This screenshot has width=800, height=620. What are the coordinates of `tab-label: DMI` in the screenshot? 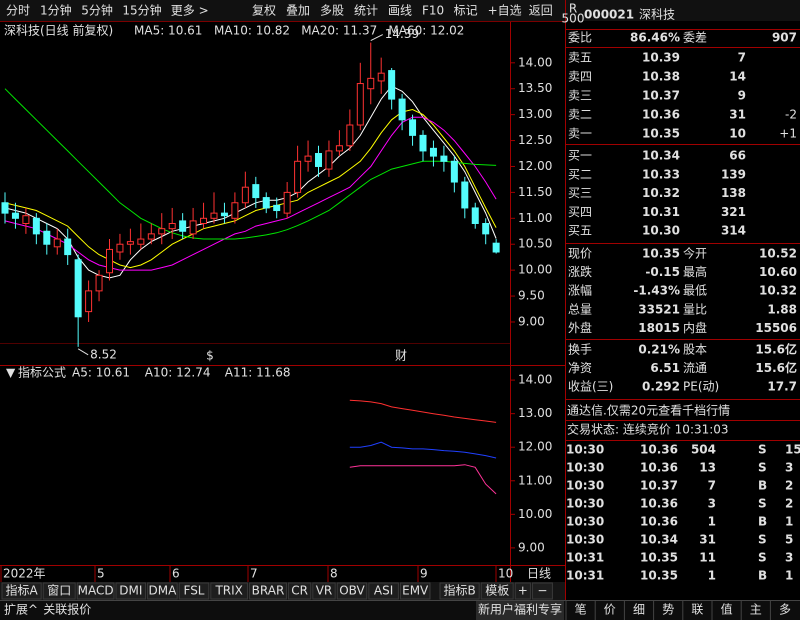 It's located at (130, 591).